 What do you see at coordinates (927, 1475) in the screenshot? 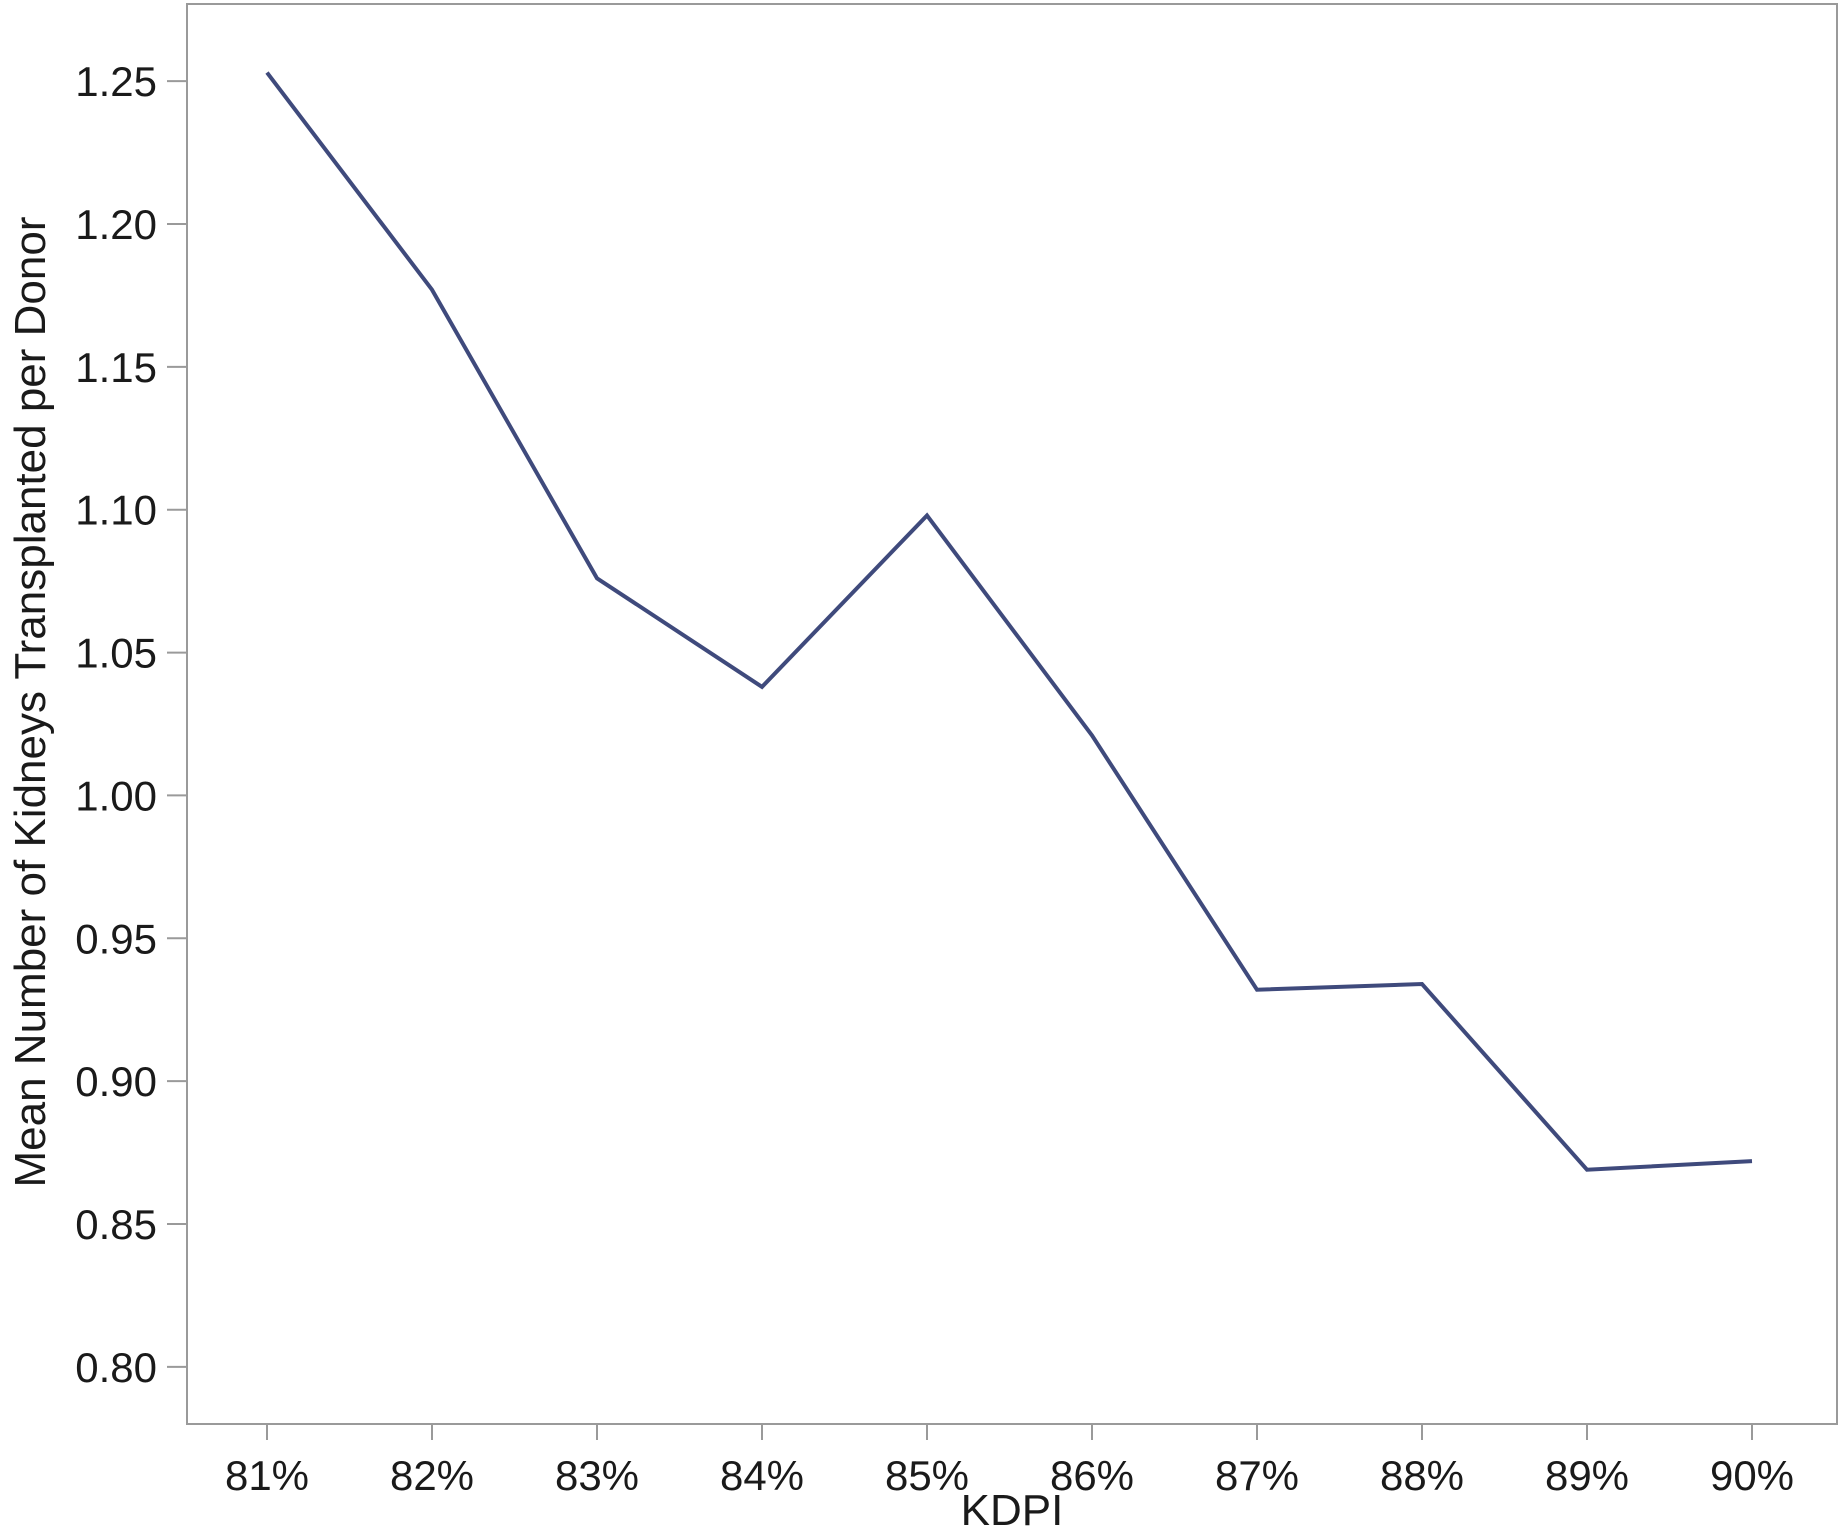
I see `x-tick-label: 85%` at bounding box center [927, 1475].